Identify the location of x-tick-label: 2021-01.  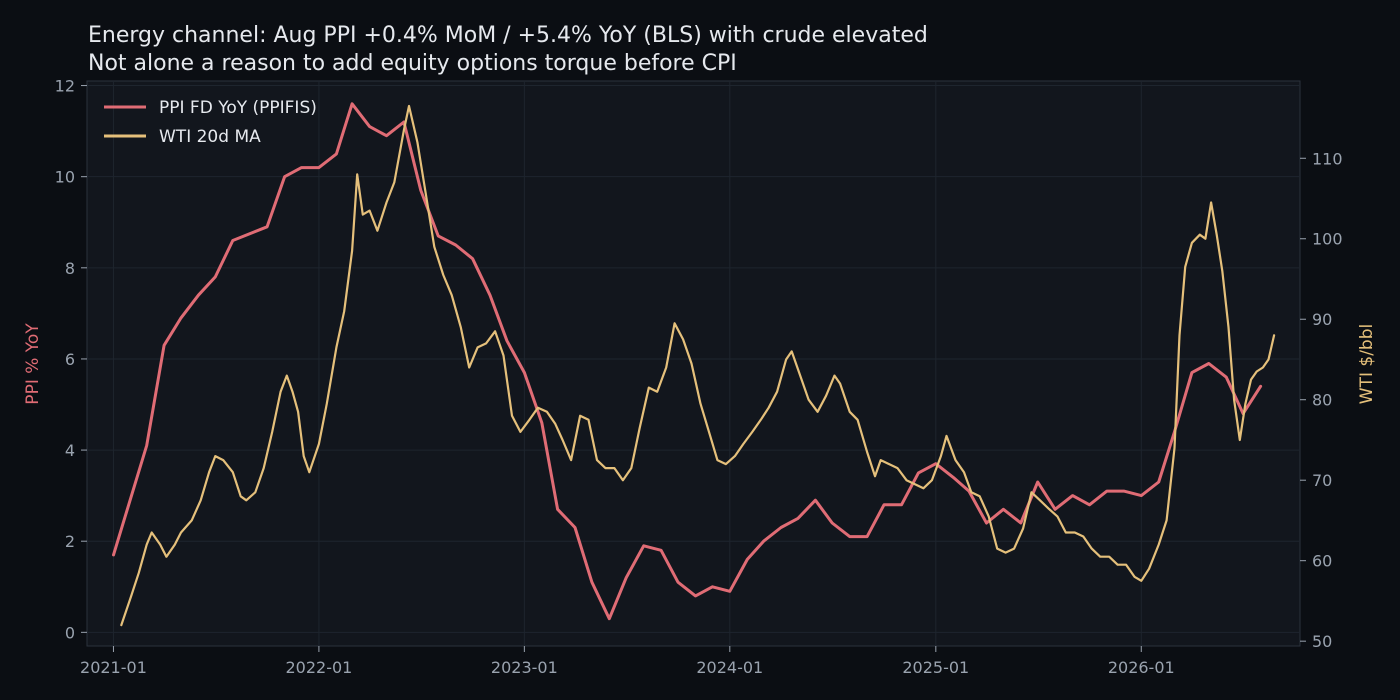
(113, 667).